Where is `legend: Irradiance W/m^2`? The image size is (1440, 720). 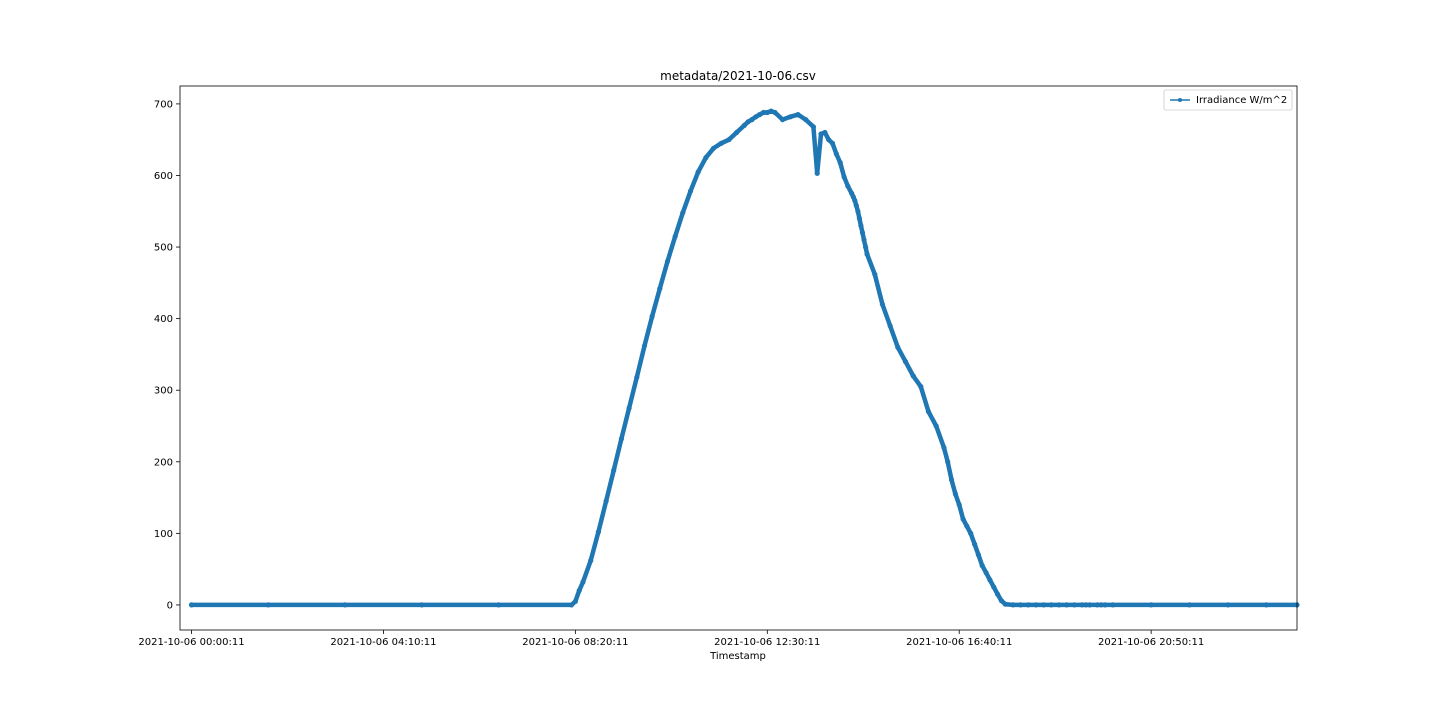 legend: Irradiance W/m^2 is located at coordinates (1228, 100).